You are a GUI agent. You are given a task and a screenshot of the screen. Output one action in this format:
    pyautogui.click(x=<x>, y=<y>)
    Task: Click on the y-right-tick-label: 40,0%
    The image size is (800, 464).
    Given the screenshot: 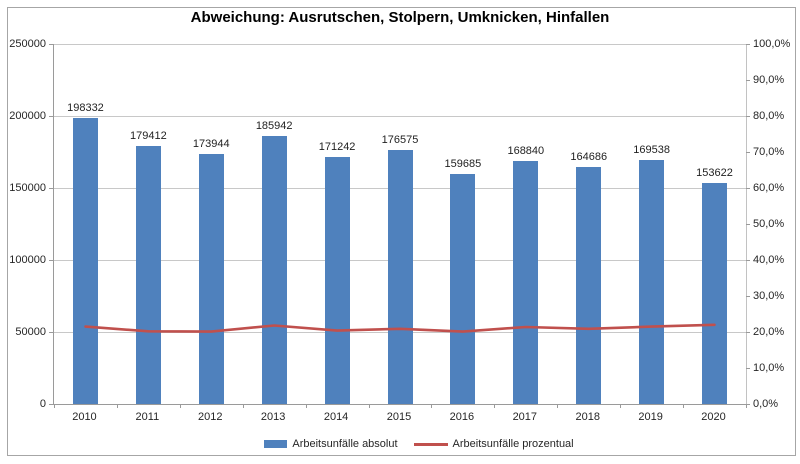 What is the action you would take?
    pyautogui.click(x=769, y=260)
    